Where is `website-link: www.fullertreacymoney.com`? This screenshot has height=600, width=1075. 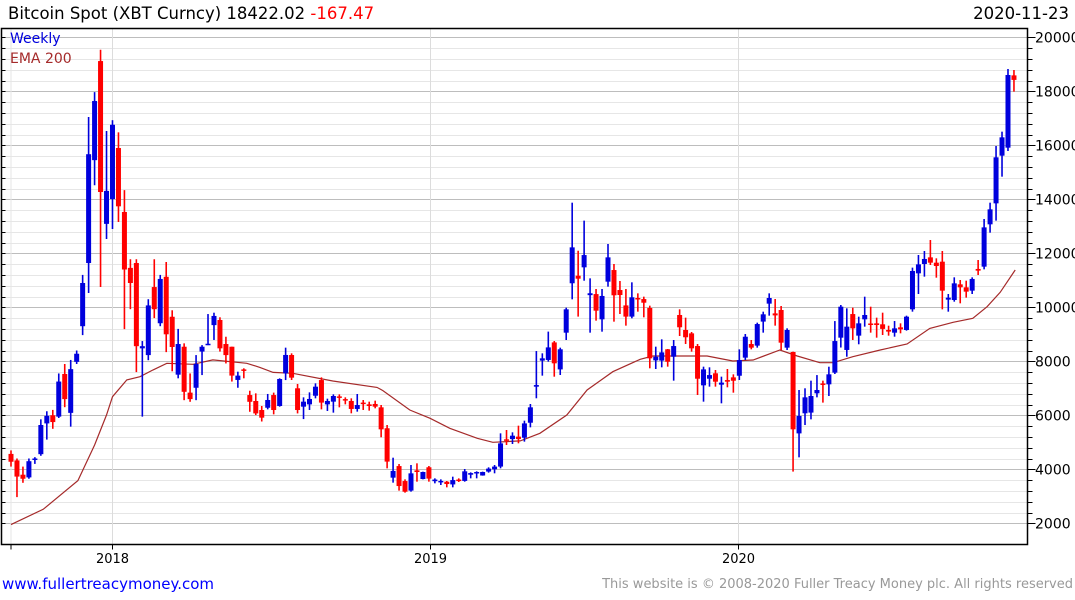
website-link: www.fullertreacymoney.com is located at coordinates (108, 584).